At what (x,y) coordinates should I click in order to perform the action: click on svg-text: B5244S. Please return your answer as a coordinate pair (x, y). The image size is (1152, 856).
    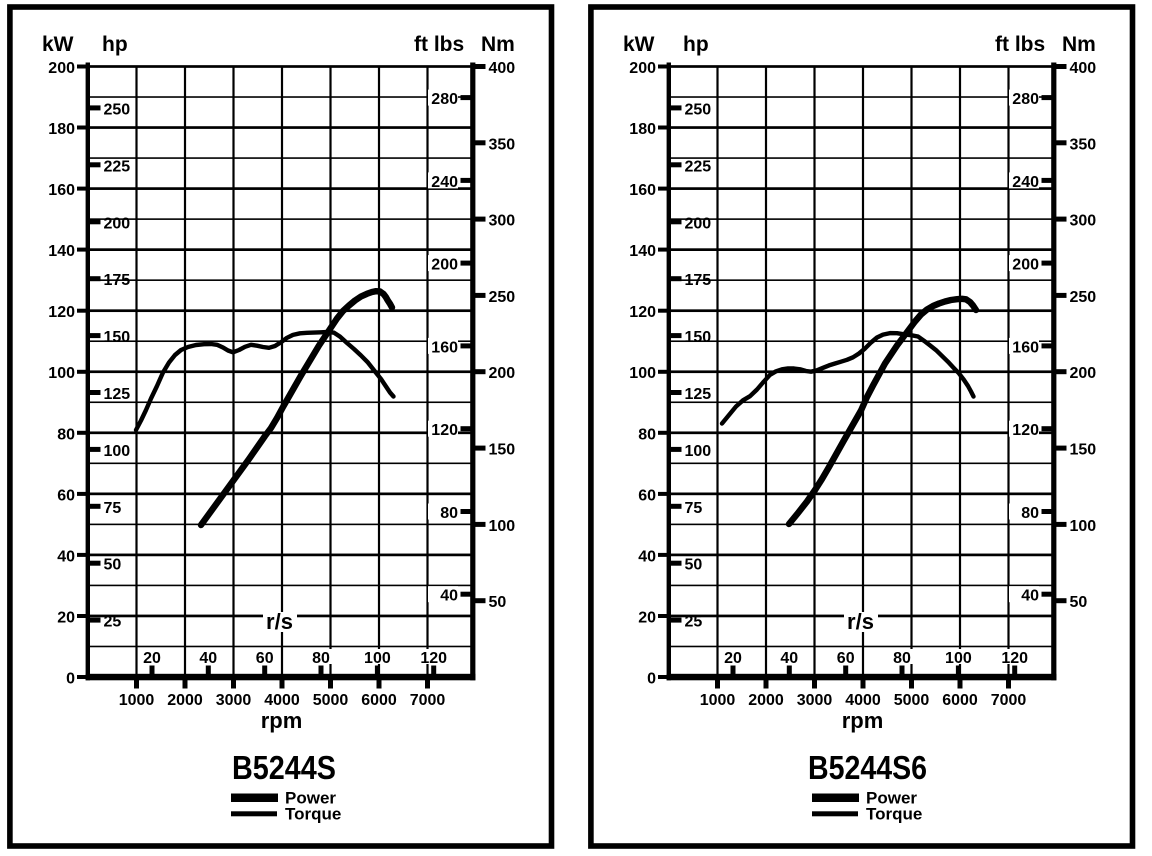
    Looking at the image, I should click on (284, 767).